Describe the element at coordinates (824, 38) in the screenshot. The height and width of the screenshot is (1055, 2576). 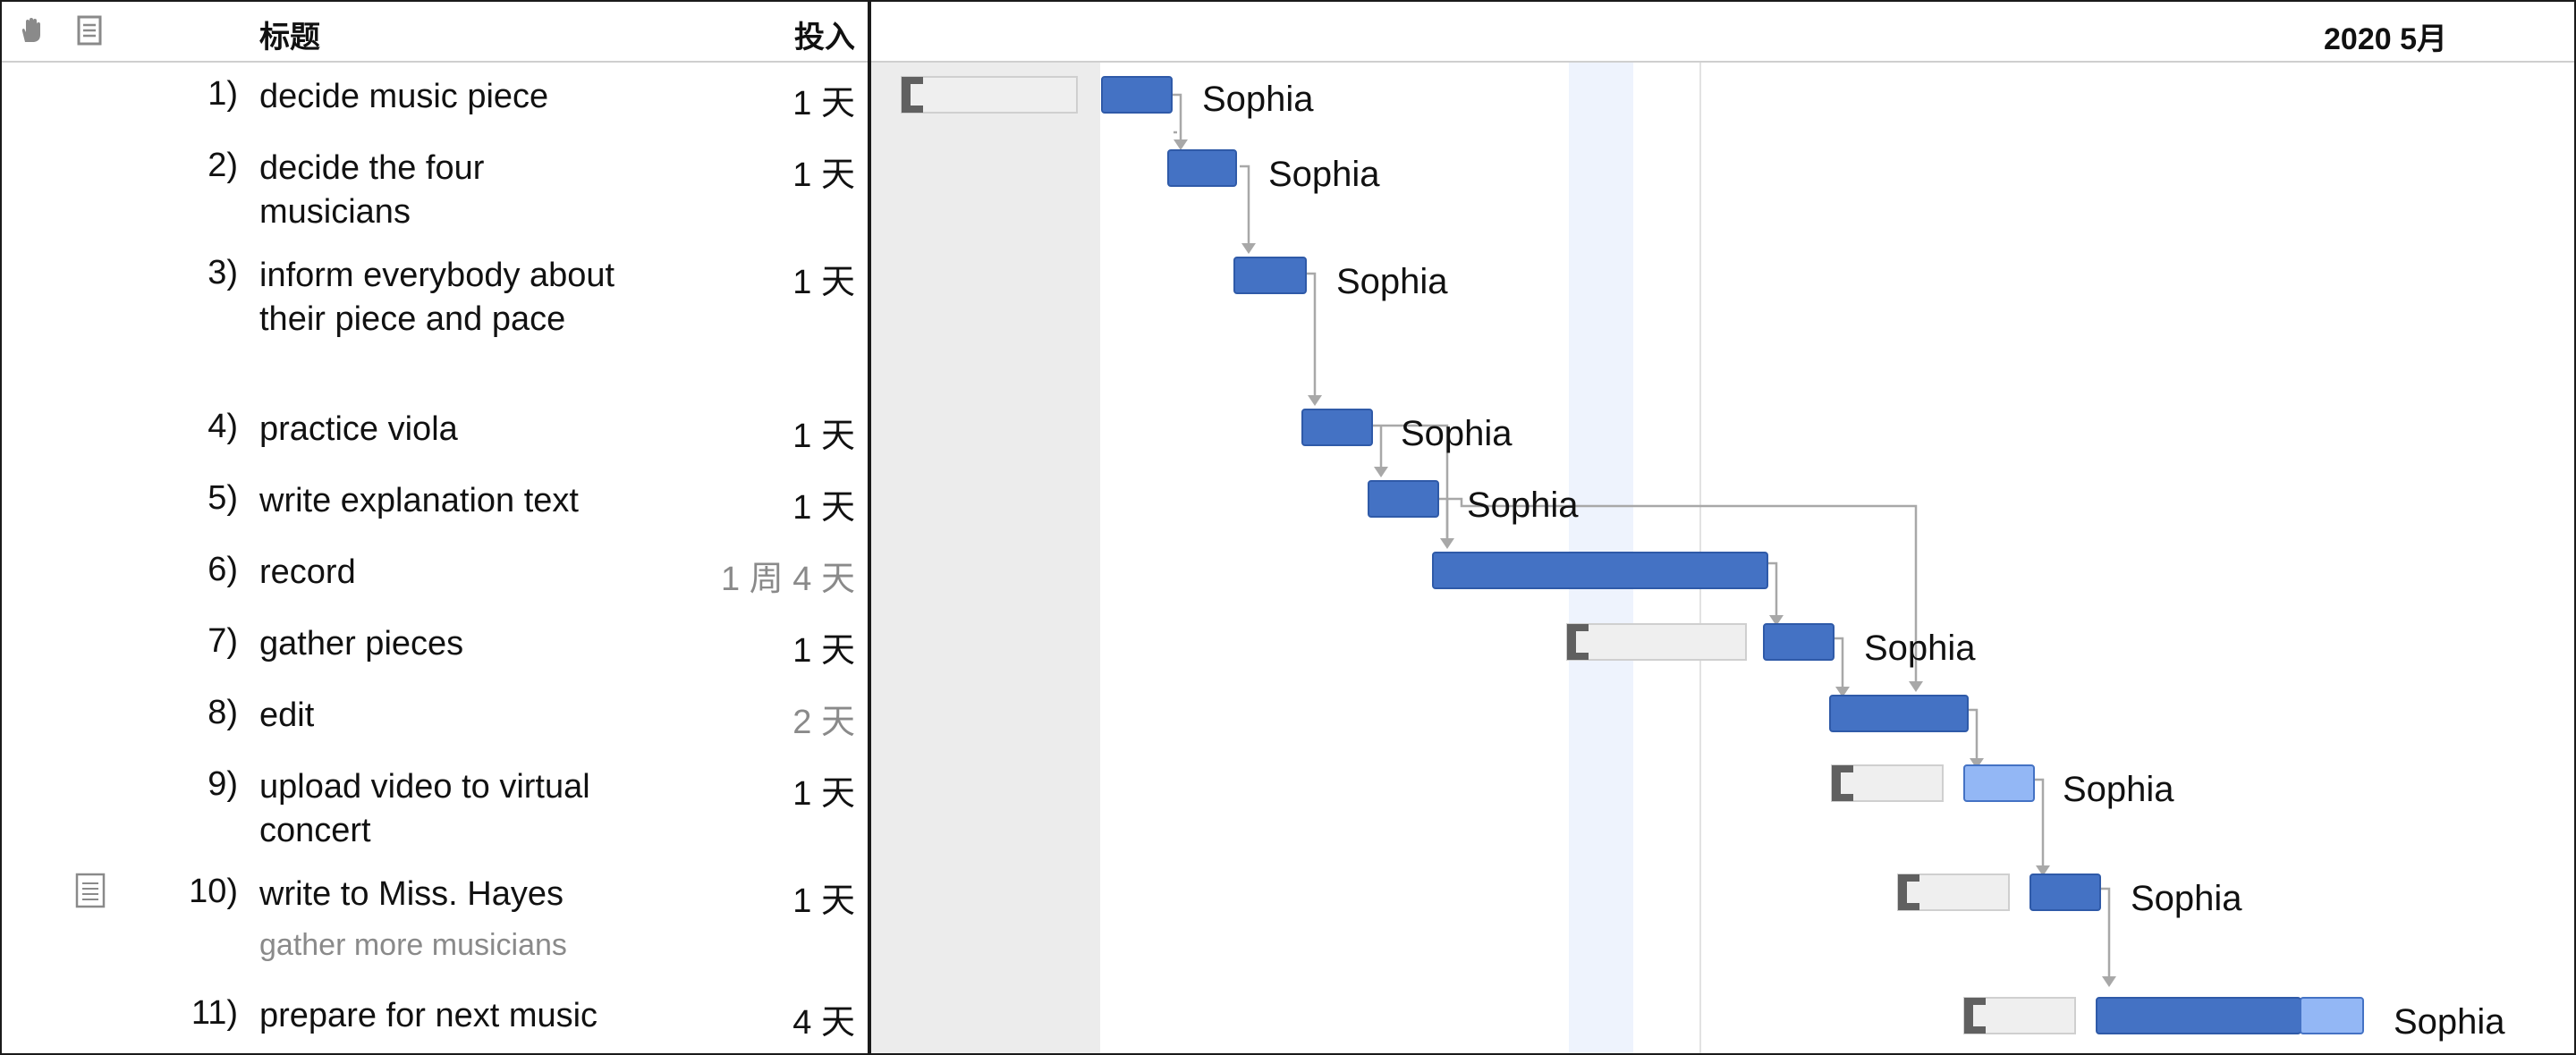
I see `column-header-effort: 投入` at that location.